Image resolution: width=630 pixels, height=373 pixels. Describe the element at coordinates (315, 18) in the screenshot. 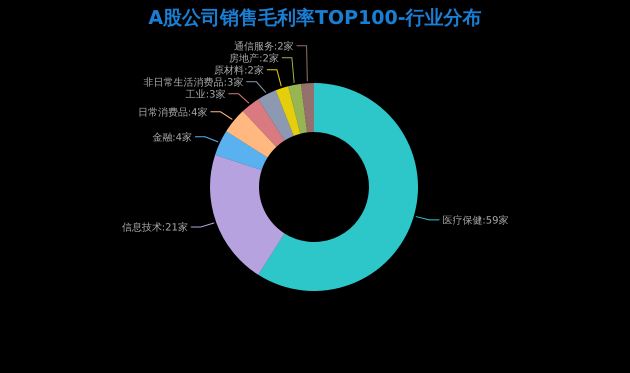

I see `chart-title: A股公司销售毛利率TOP100-行业分布` at that location.